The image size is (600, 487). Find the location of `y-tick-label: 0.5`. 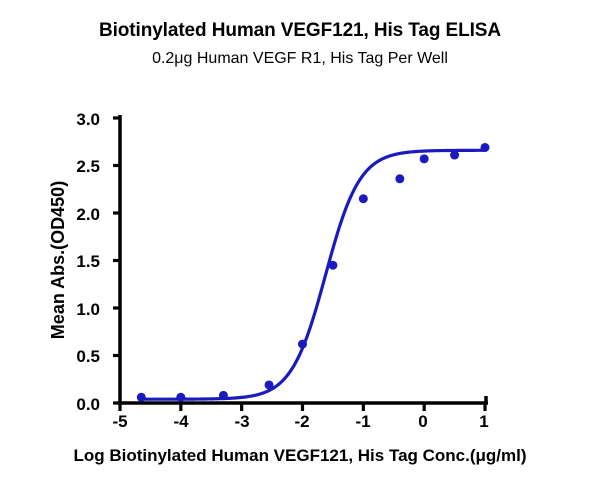

y-tick-label: 0.5 is located at coordinates (88, 356).